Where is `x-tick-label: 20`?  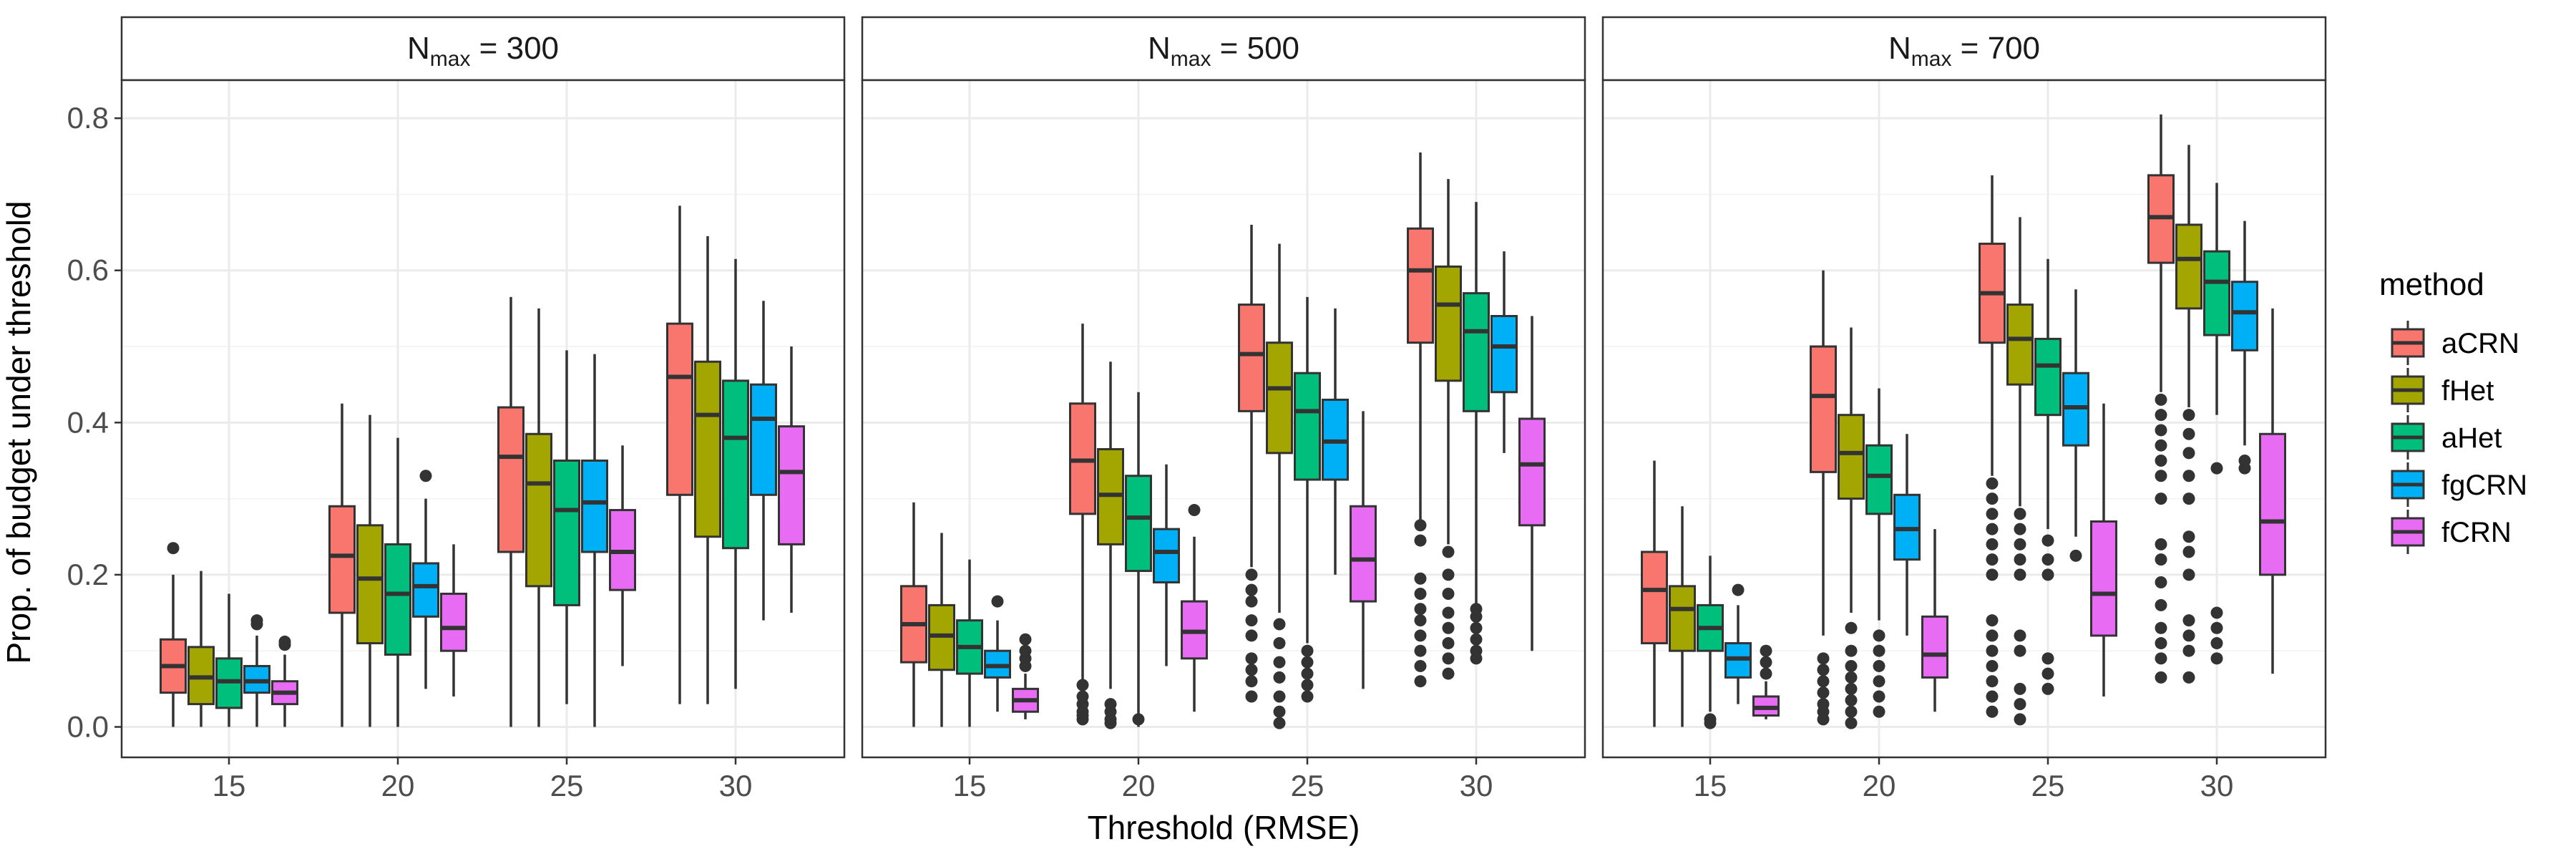 x-tick-label: 20 is located at coordinates (1139, 785).